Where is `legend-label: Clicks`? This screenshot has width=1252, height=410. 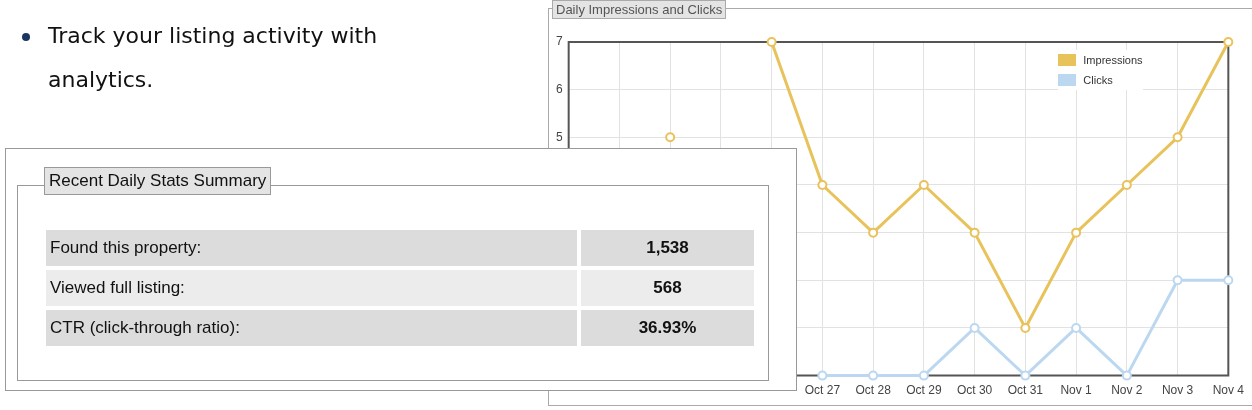 legend-label: Clicks is located at coordinates (1098, 80).